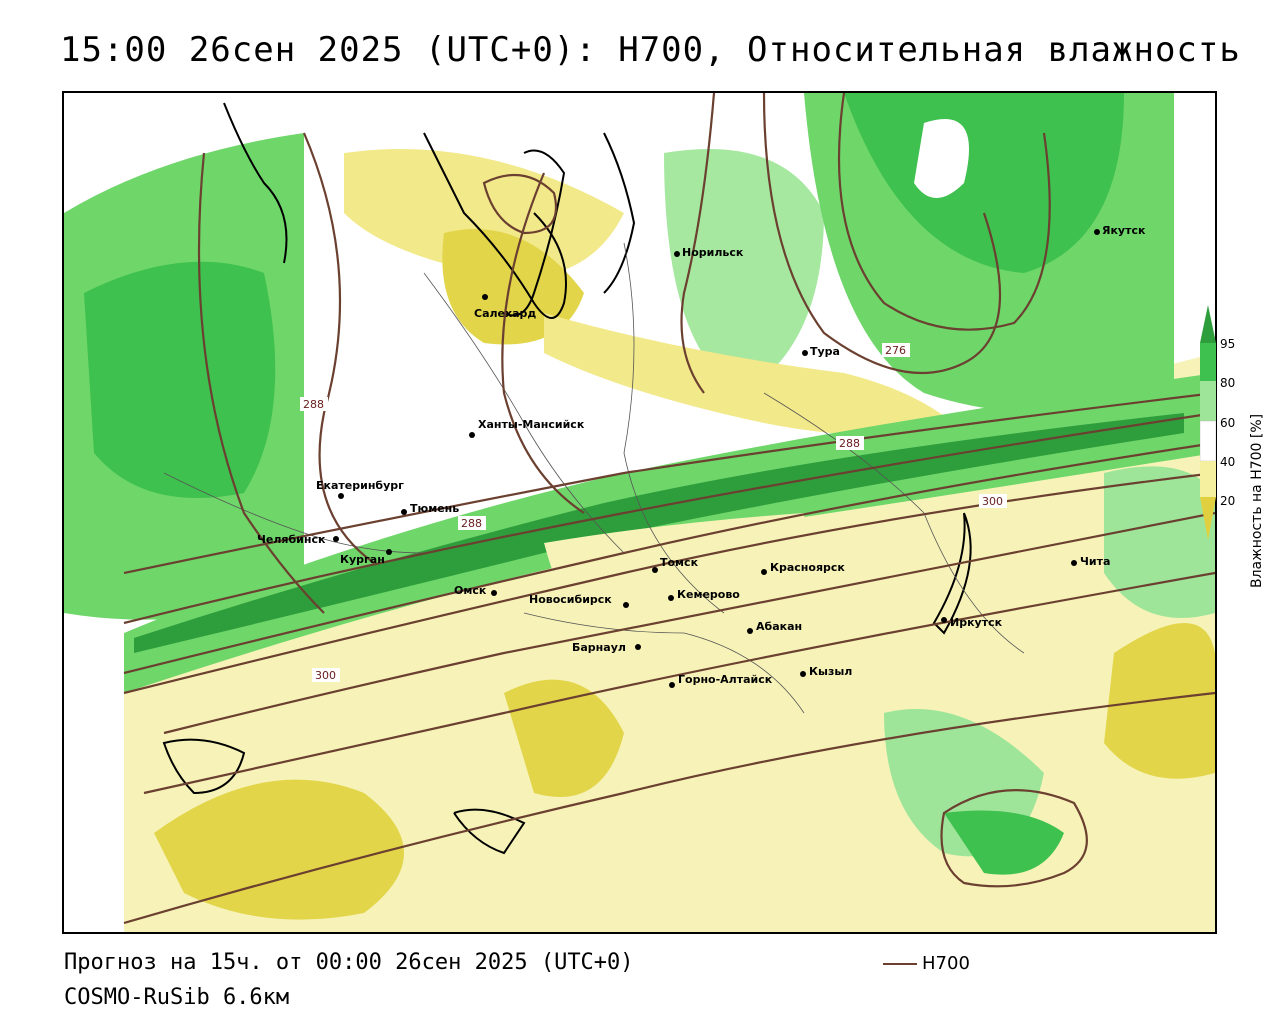  I want to click on colorbar-top-arrow, so click(1208, 324).